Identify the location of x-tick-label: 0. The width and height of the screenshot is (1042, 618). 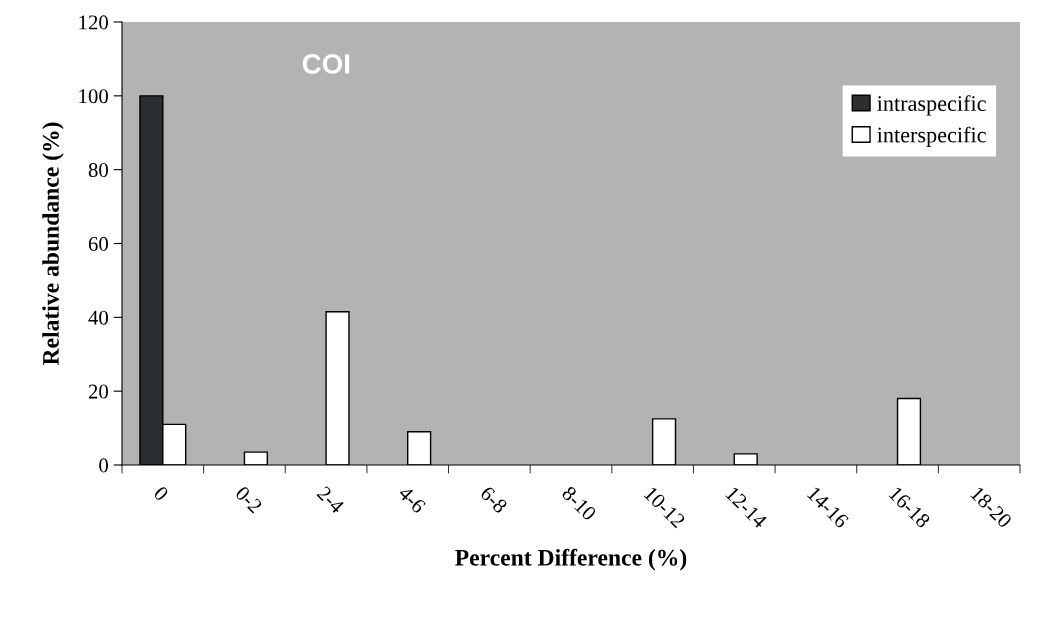
(161, 493).